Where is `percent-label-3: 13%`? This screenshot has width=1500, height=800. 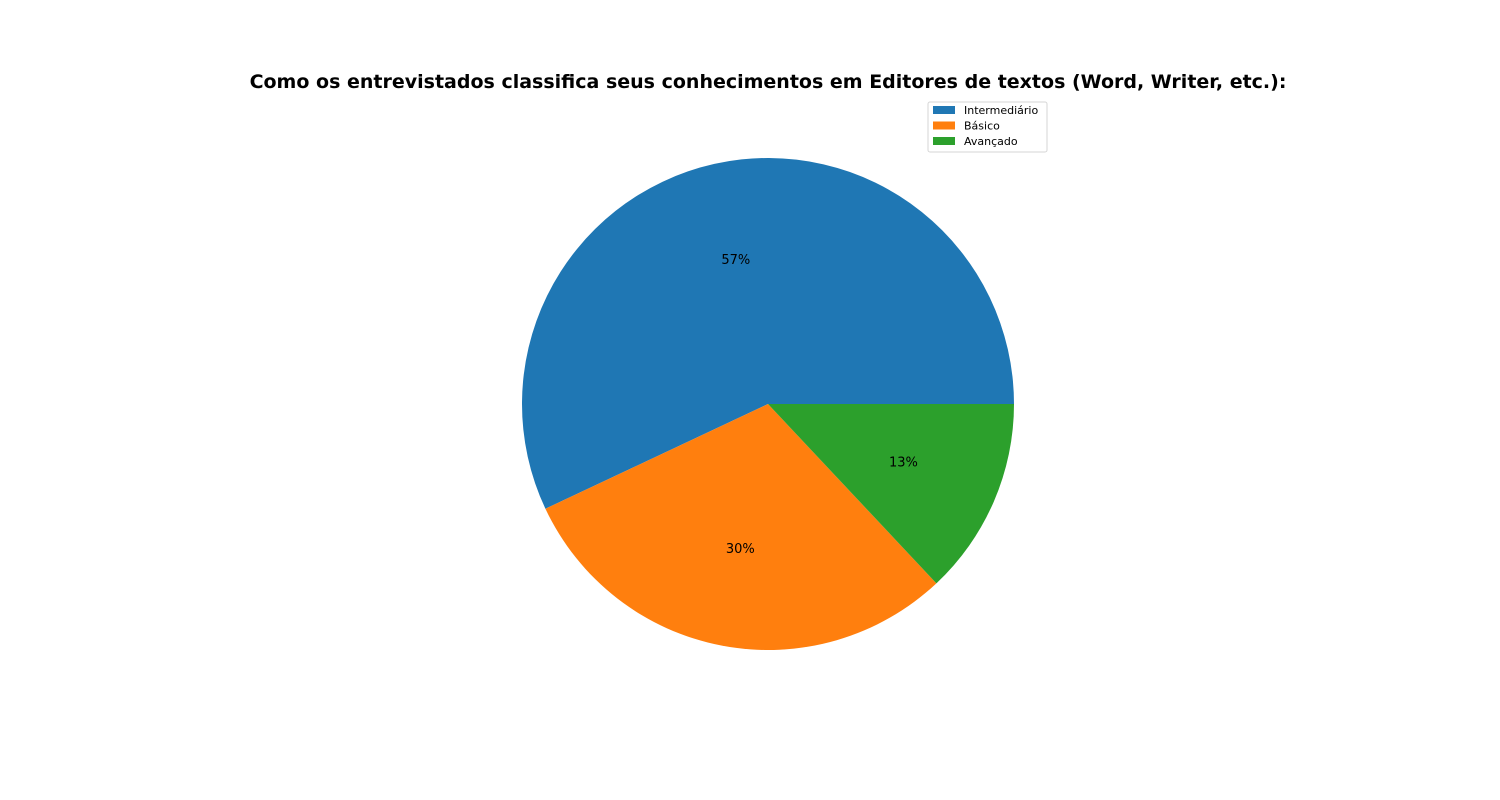
percent-label-3: 13% is located at coordinates (903, 463).